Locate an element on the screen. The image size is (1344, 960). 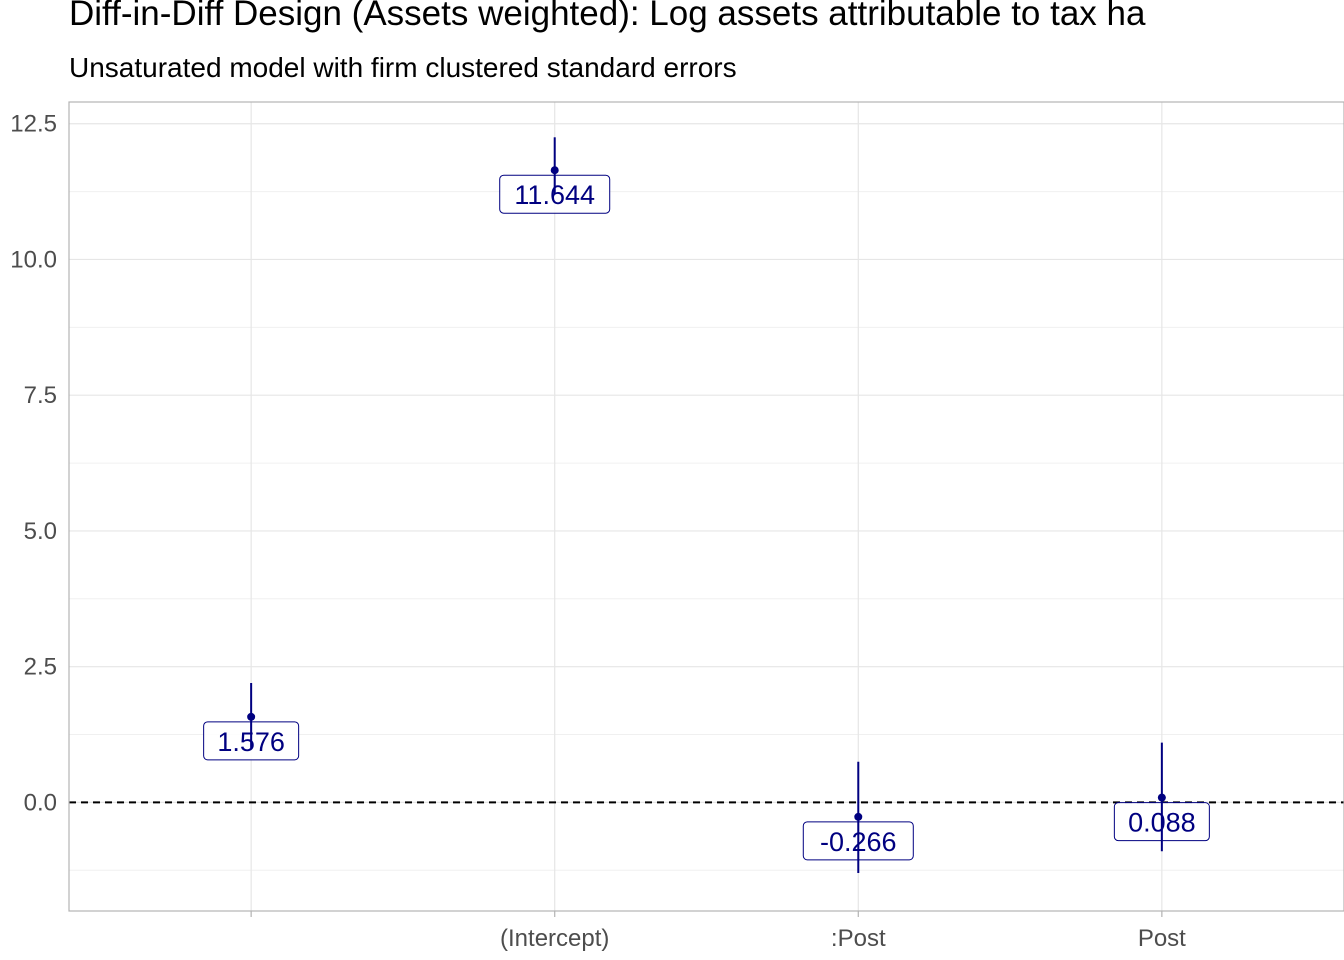
y-tick-label: 0.0 is located at coordinates (40, 802).